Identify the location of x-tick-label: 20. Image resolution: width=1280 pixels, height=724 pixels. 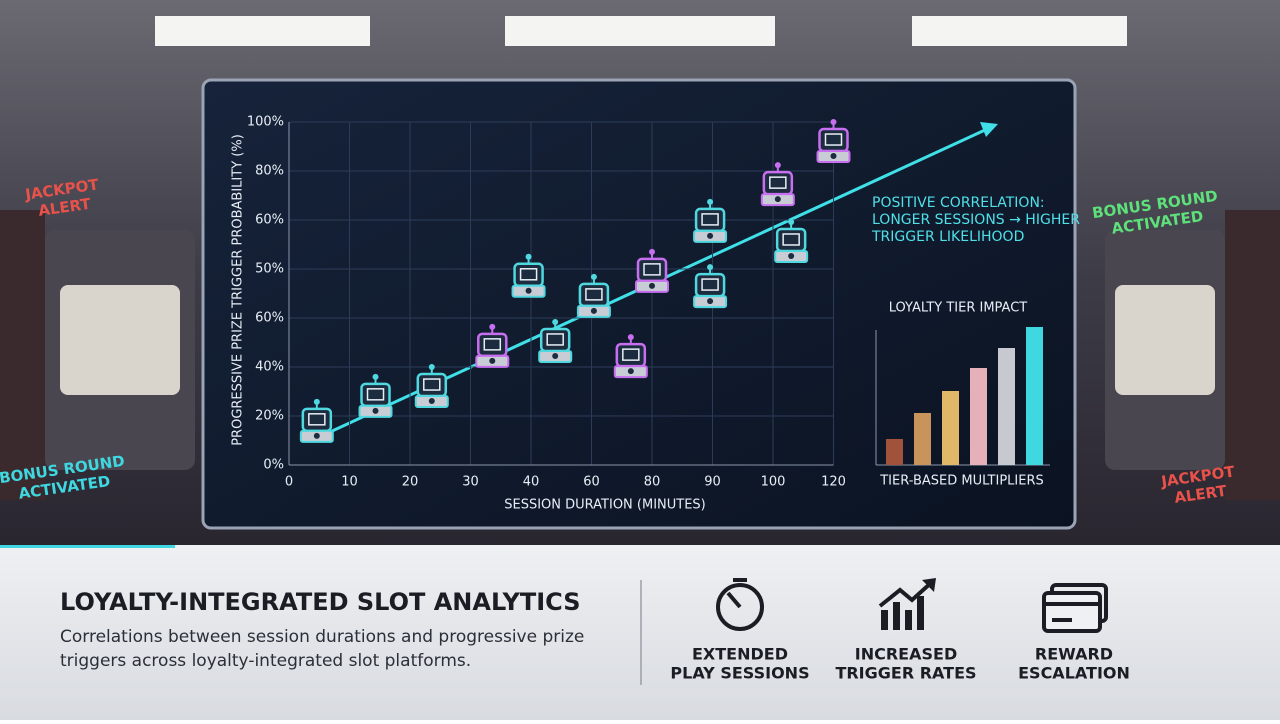
(410, 482).